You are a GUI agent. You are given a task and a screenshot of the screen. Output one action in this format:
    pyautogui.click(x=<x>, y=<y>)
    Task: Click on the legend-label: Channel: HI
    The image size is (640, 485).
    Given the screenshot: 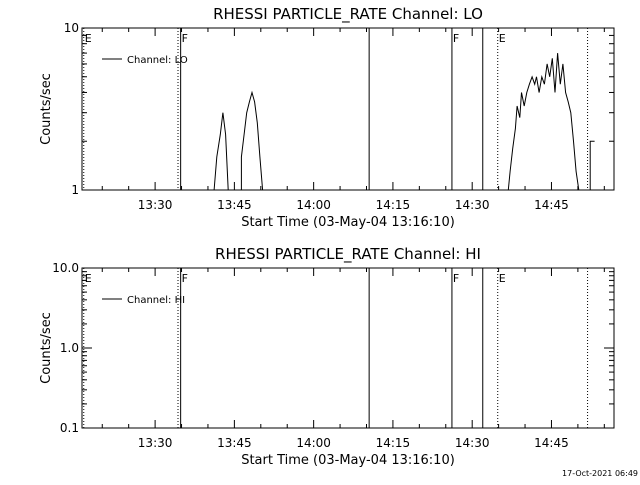 What is the action you would take?
    pyautogui.click(x=156, y=300)
    